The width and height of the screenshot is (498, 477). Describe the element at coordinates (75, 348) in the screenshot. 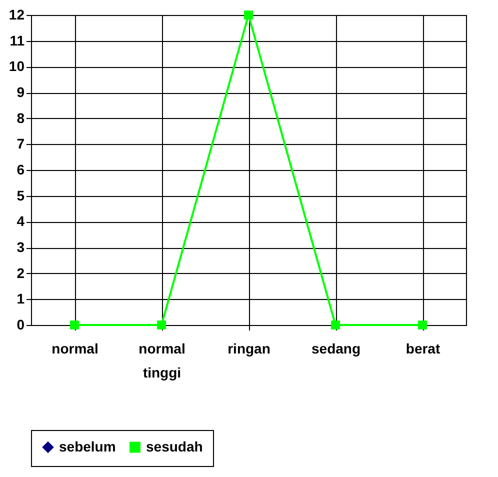

I see `x-tick-label: normal` at that location.